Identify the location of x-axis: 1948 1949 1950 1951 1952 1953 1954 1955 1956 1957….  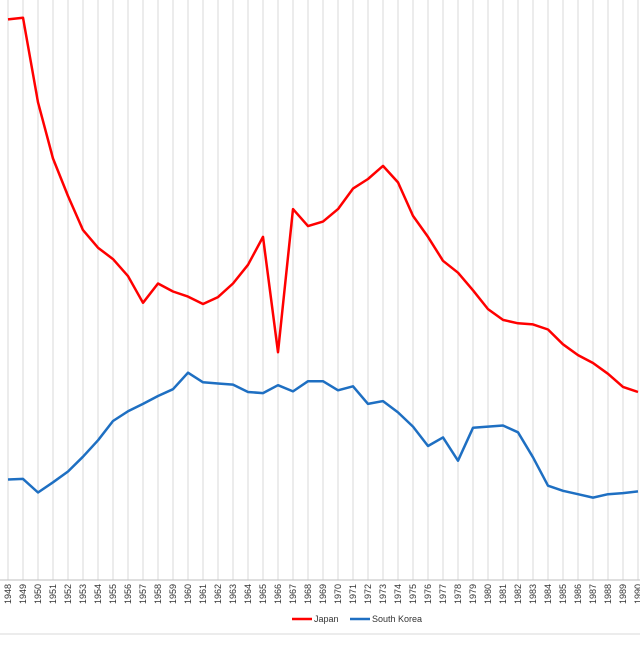
(320, 607).